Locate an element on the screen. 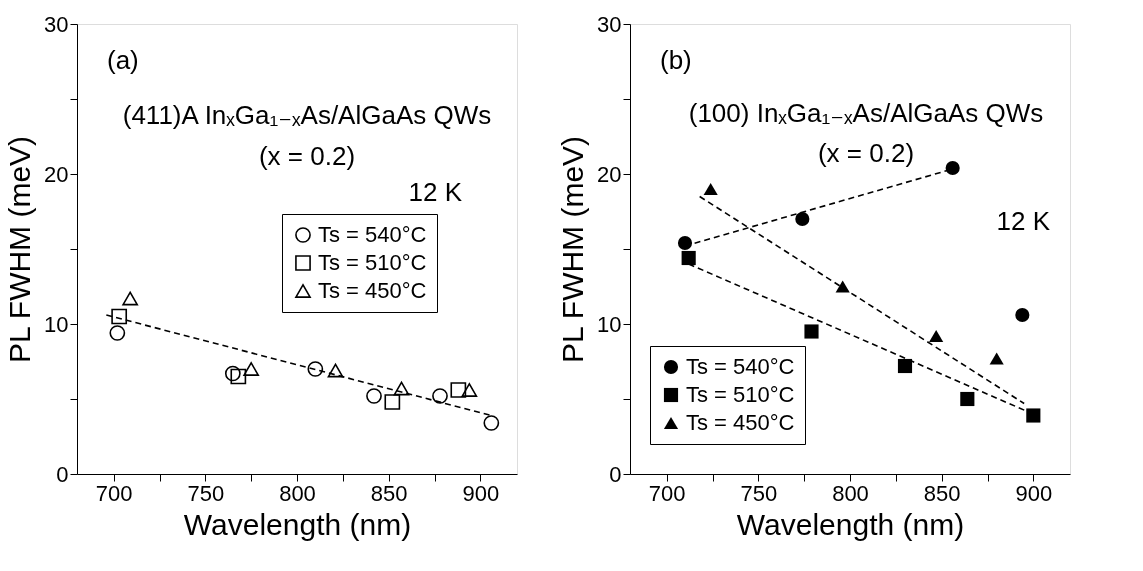  annotation: (100) InₓGa₁₋ₓAs/AlGaAs QWs is located at coordinates (866, 113).